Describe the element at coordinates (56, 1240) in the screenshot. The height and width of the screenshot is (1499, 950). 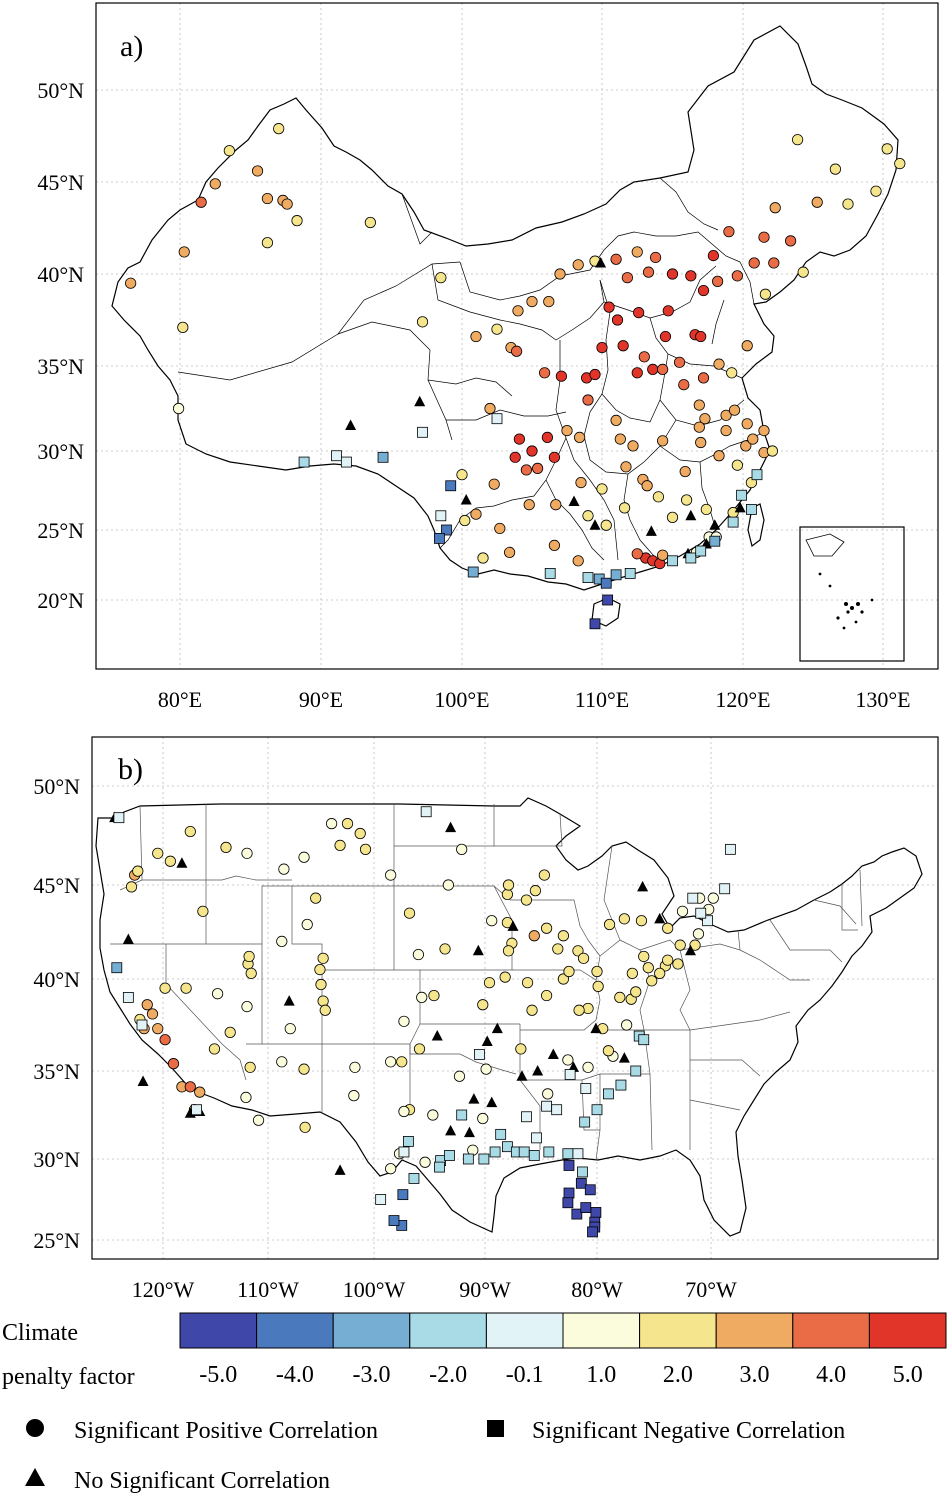
I see `latitude-tick-label: 25°N` at that location.